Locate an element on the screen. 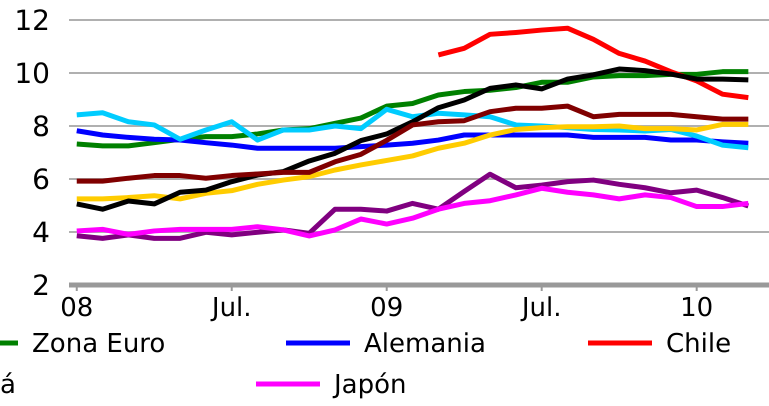 The width and height of the screenshot is (769, 406). y-tick-label: 10 is located at coordinates (32, 73).